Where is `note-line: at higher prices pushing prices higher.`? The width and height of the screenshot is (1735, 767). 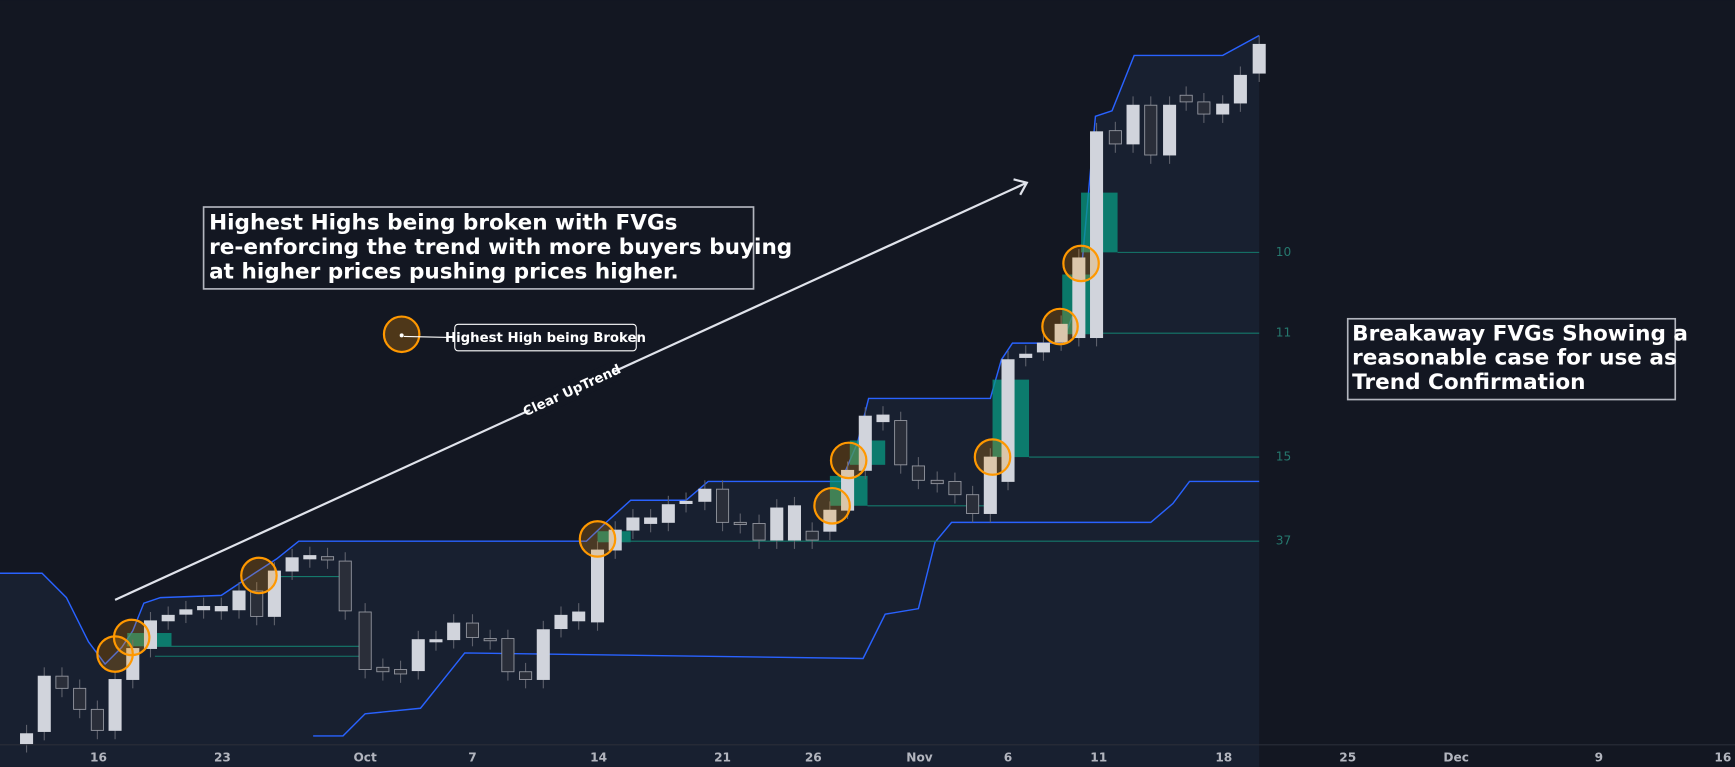 note-line: at higher prices pushing prices higher. is located at coordinates (444, 271).